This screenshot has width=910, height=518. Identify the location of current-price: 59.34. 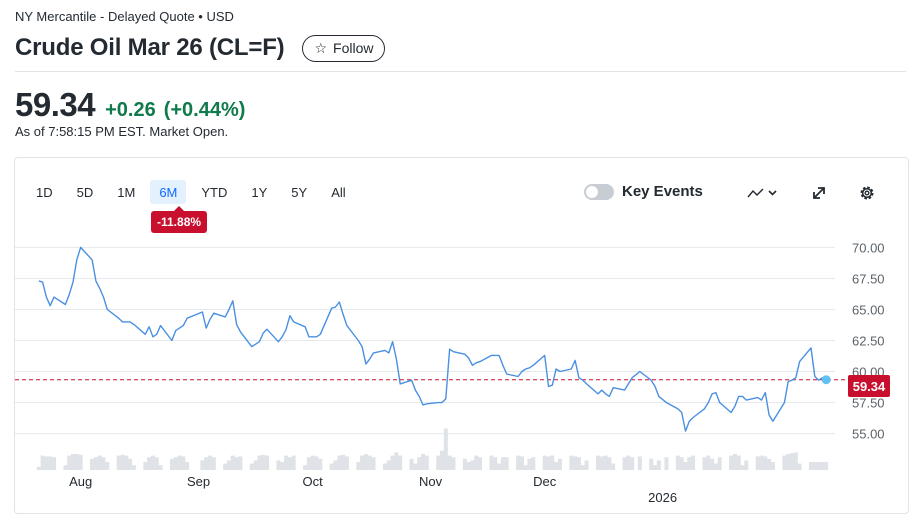
(55, 104).